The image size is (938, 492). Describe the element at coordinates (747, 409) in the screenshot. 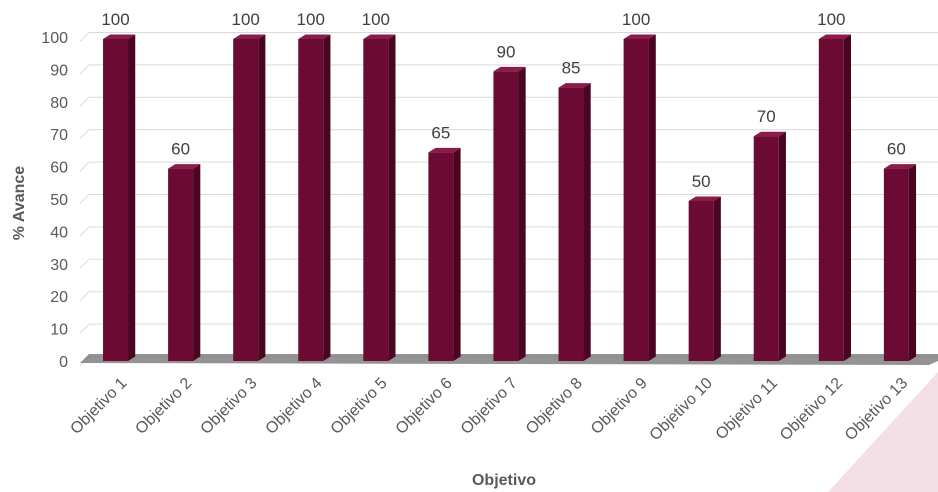

I see `x-tick-label: Objetivo 11` at that location.